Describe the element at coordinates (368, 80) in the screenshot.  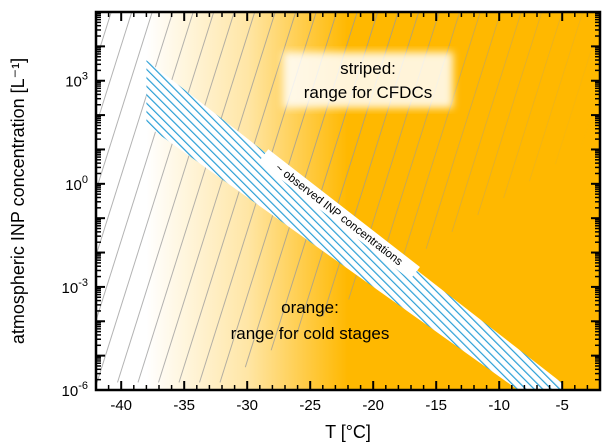
I see `striped-annotation-box` at that location.